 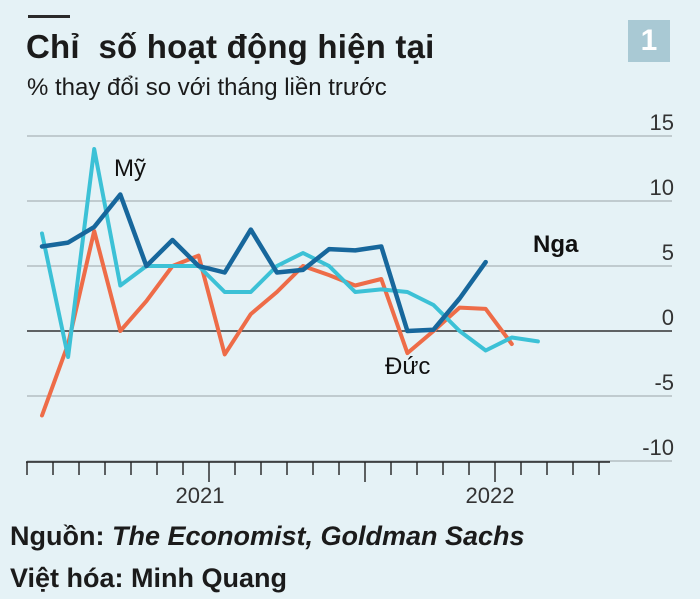 I want to click on source-label: Nguồn:, so click(x=57, y=536).